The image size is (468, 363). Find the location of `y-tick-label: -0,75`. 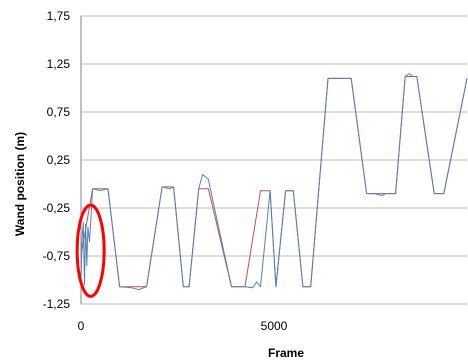

y-tick-label: -0,75 is located at coordinates (57, 256).